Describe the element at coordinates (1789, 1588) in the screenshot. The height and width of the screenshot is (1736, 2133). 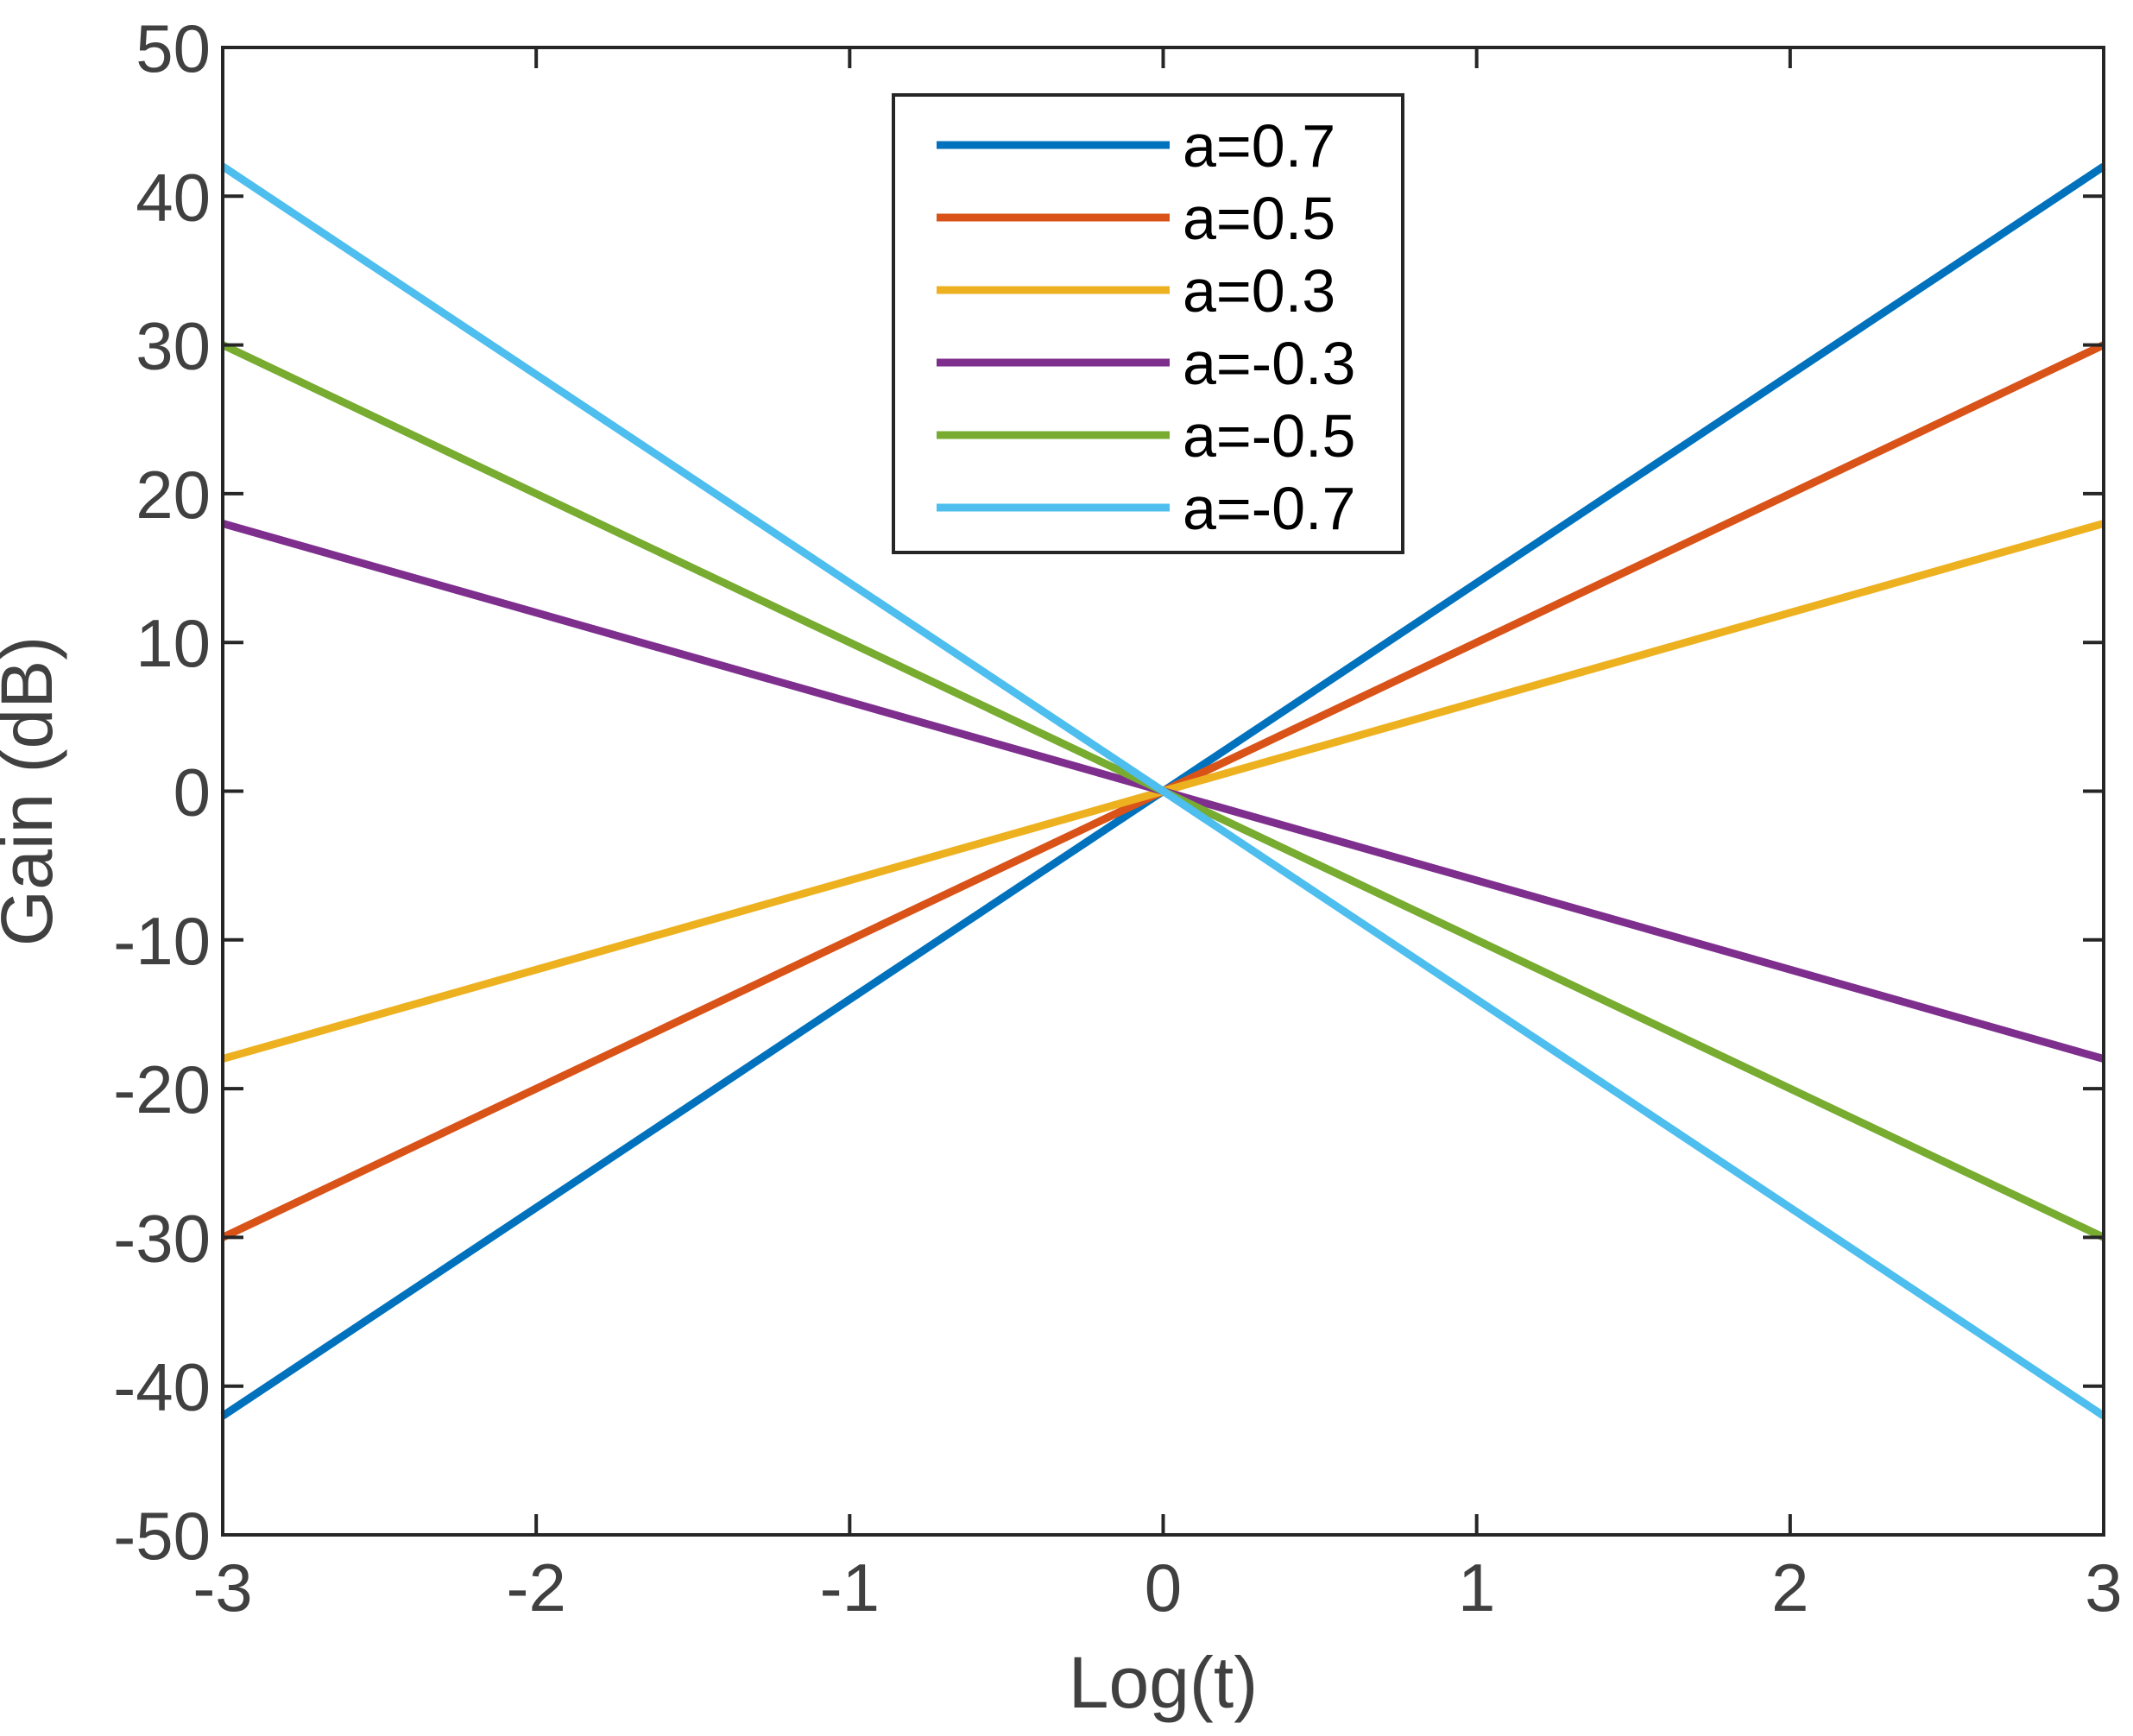
I see `x-tick-label: 2` at that location.